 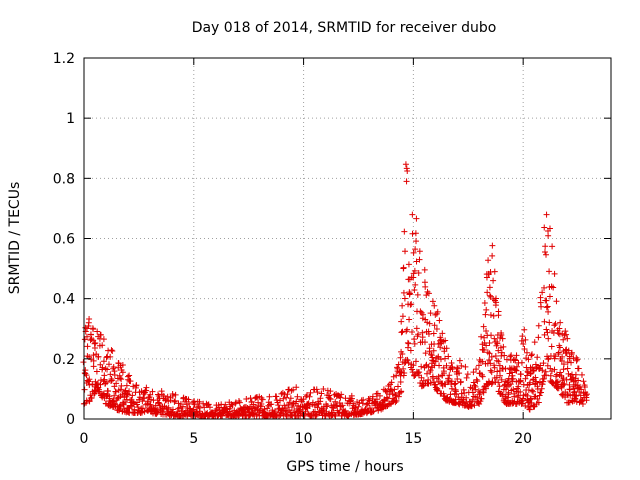 I want to click on y-tick-label: 1, so click(x=70, y=119).